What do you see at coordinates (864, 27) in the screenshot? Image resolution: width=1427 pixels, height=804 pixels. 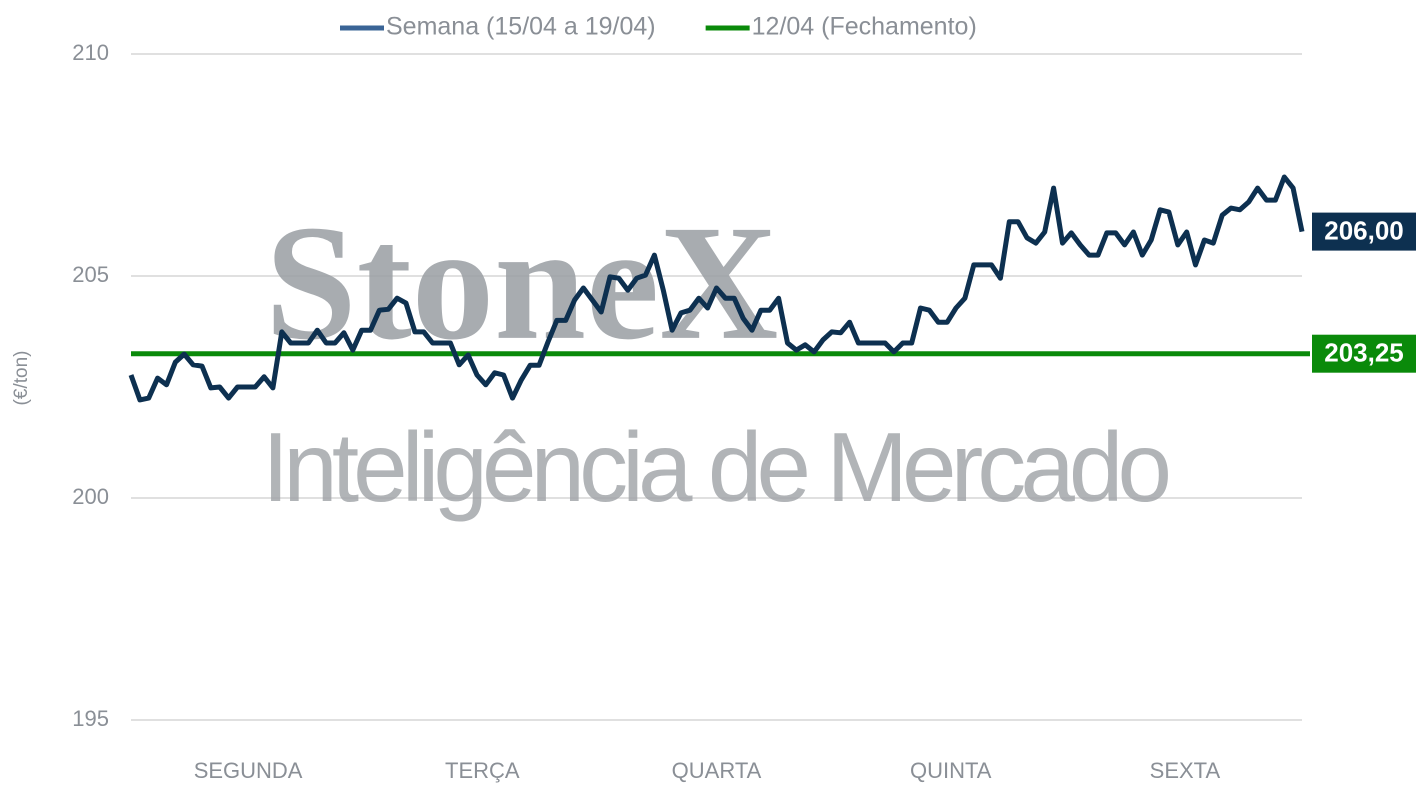 I see `legend-label: 12/04 (Fechamento)` at bounding box center [864, 27].